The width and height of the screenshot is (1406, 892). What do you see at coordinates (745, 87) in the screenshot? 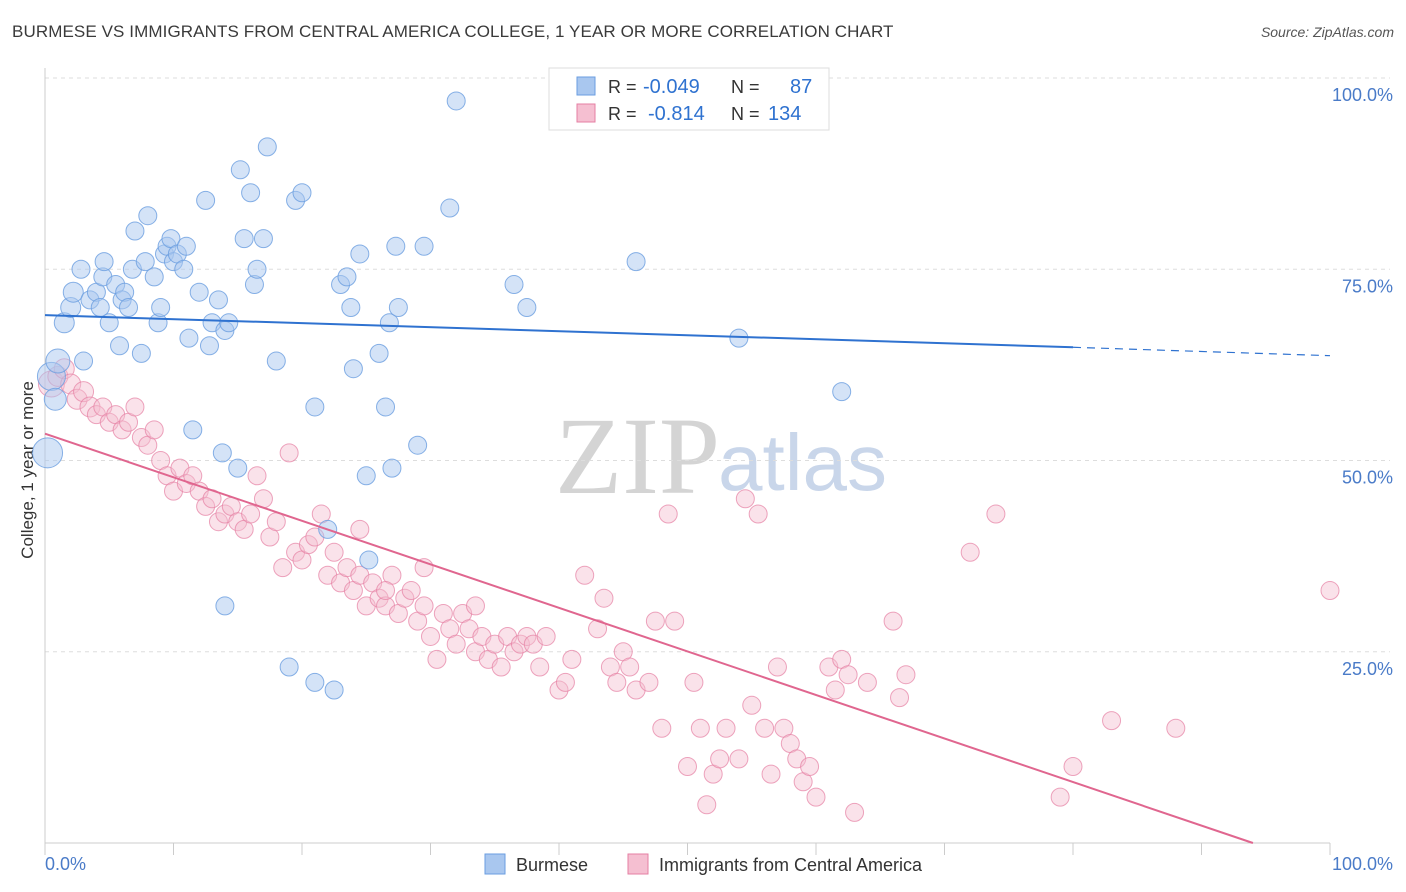
I see `legend-n-label-1: N =` at bounding box center [745, 87].